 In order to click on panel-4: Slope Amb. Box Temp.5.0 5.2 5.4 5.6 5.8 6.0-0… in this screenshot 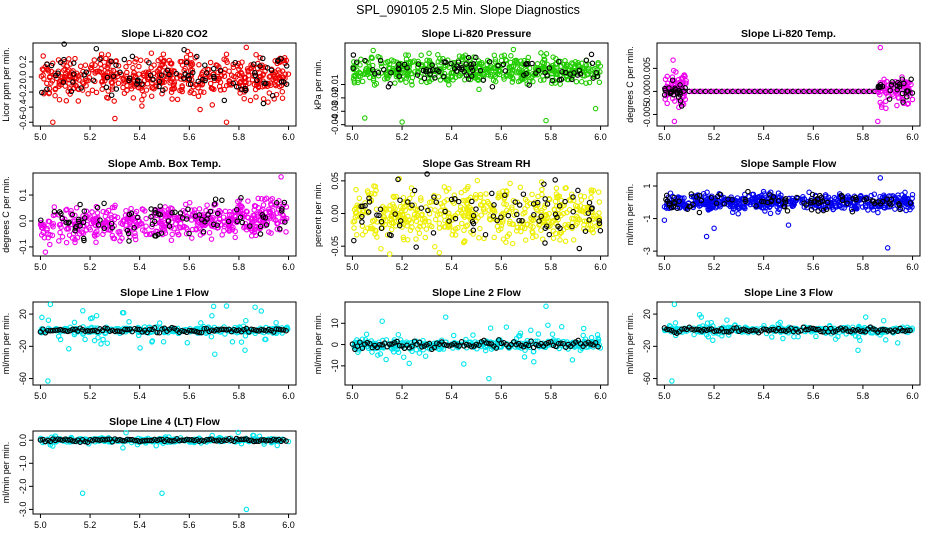, I will do `click(149, 215)`.